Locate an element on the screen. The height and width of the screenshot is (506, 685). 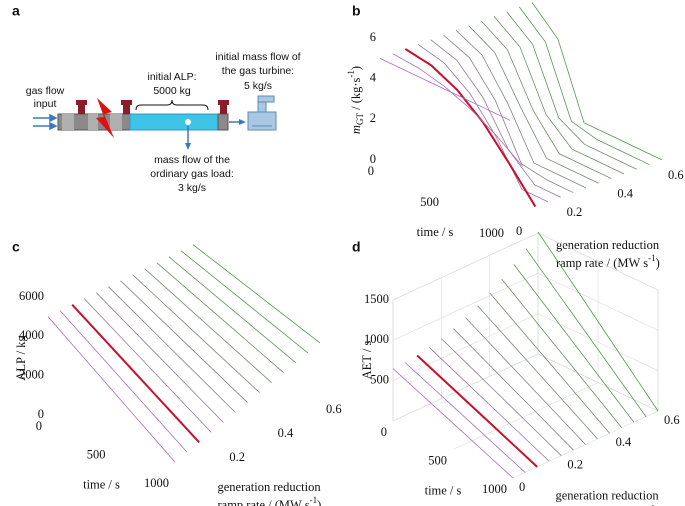
z-axis-title: ALP / kg is located at coordinates (21, 358).